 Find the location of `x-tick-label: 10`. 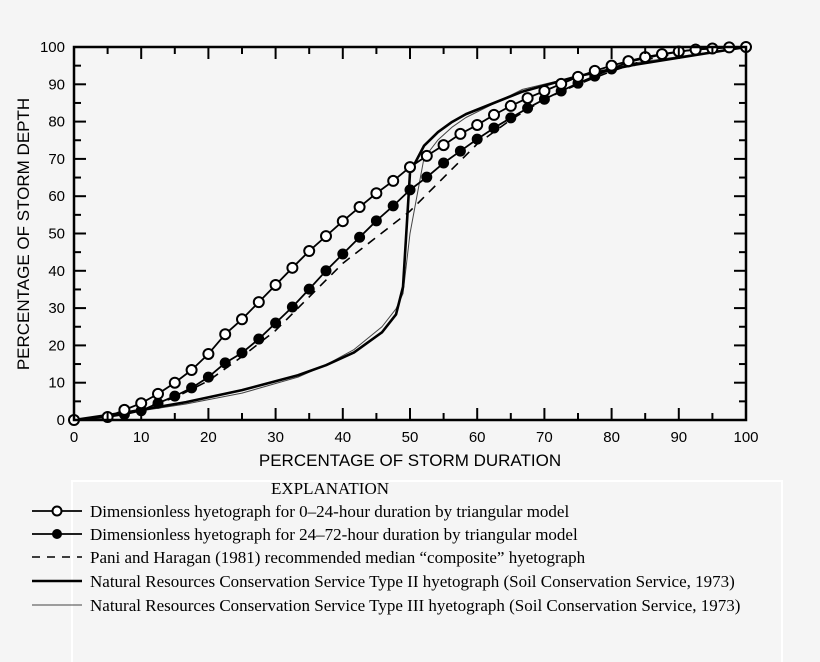

x-tick-label: 10 is located at coordinates (141, 437).